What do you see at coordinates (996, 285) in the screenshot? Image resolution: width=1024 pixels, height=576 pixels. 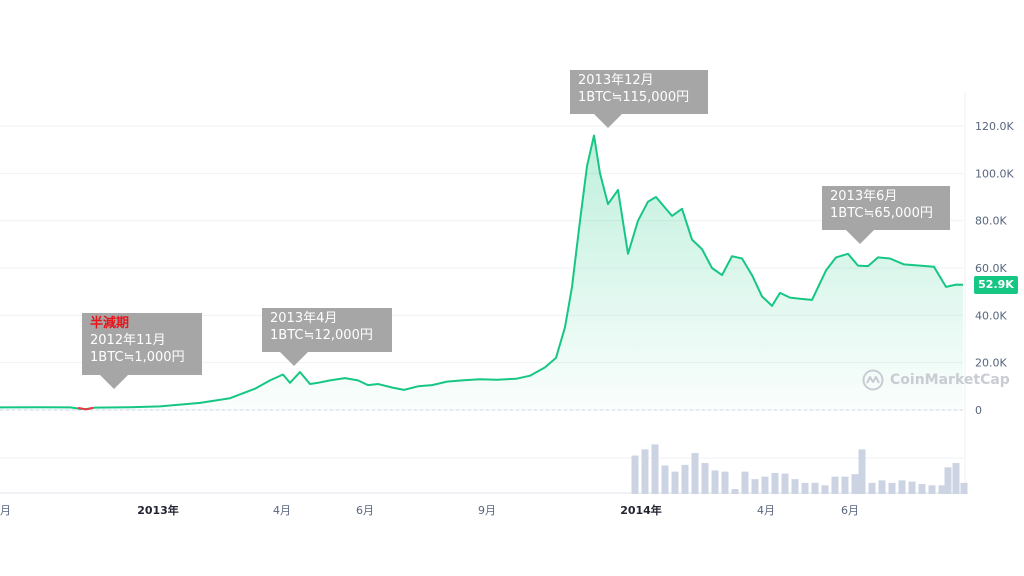 I see `current-price-badge: 52.9K` at bounding box center [996, 285].